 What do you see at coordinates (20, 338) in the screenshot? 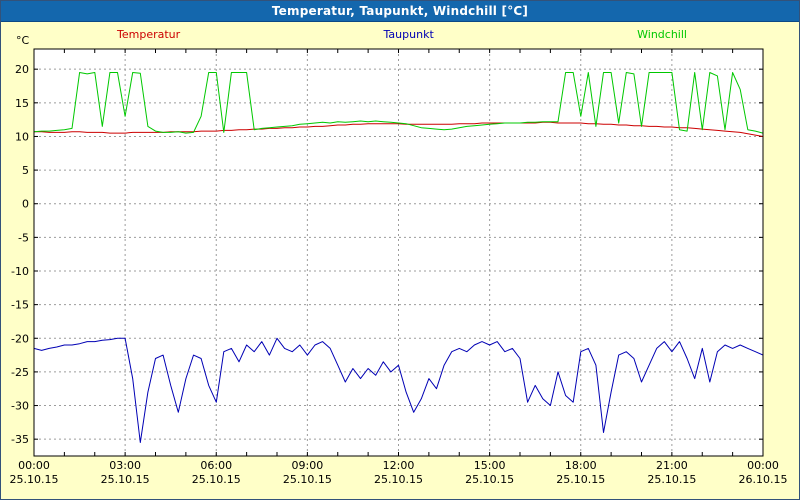
I see `y-tick-label: -20` at bounding box center [20, 338].